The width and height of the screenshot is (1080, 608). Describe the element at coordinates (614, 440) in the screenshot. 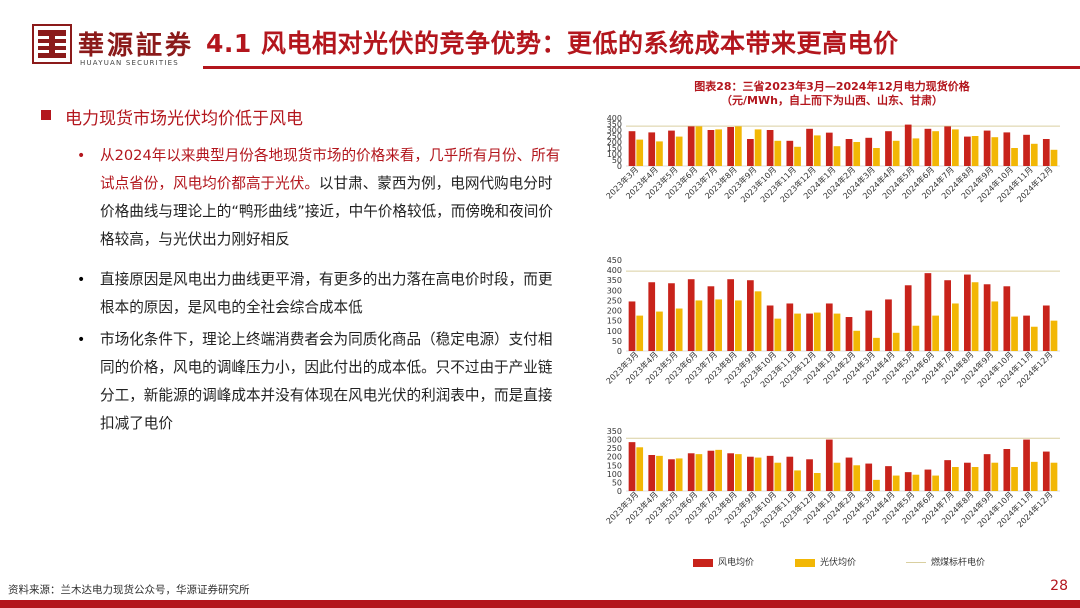

I see `y-tick-label: 300` at that location.